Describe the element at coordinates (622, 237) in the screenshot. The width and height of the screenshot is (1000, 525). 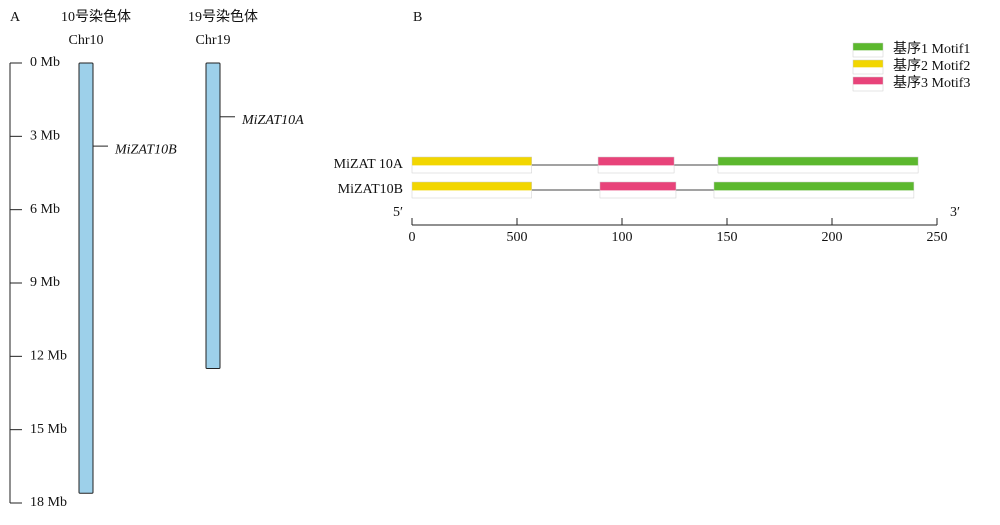
I see `x-tick-label: 100` at that location.